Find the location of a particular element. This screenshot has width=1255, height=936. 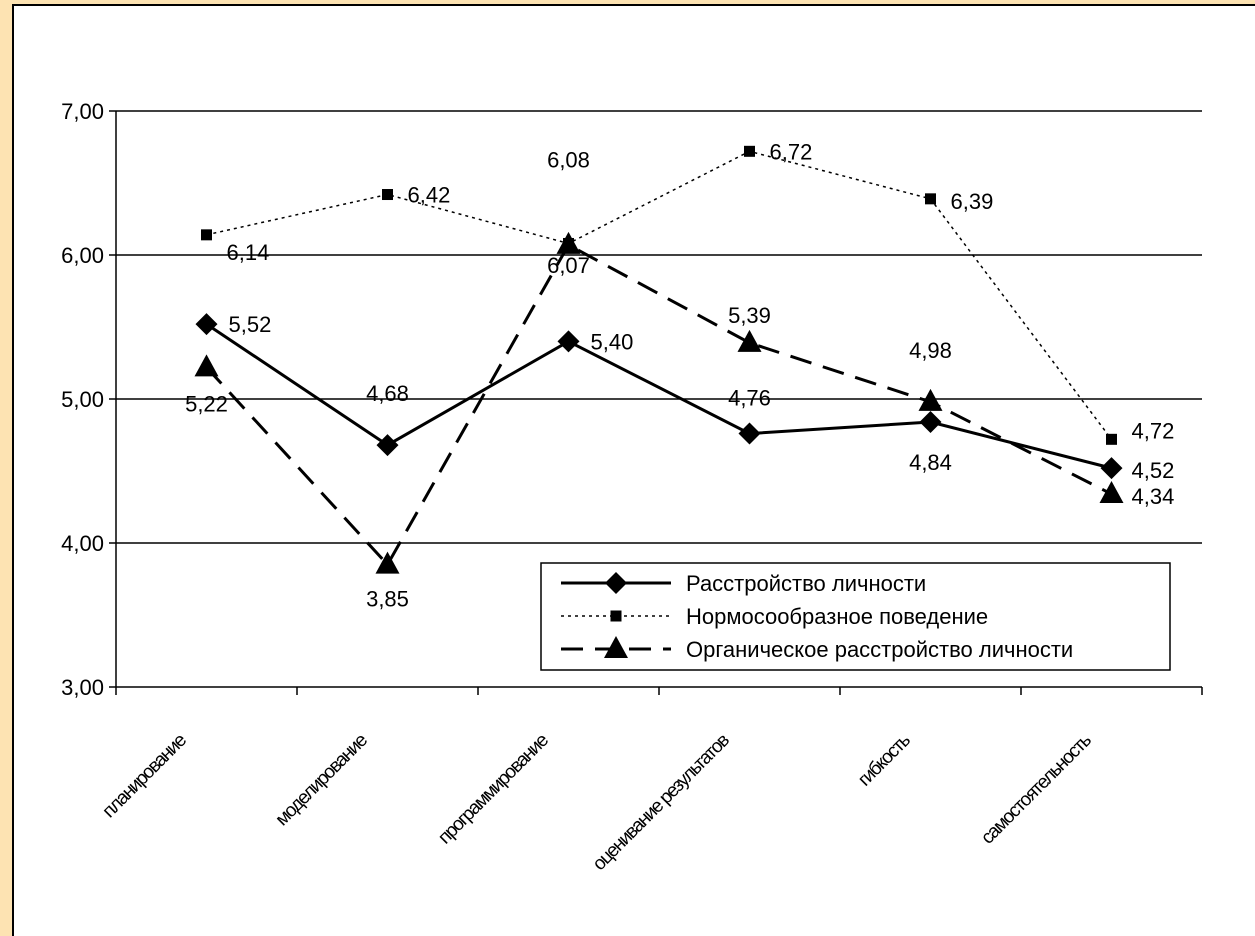

data-label: 6,08 is located at coordinates (568, 159).